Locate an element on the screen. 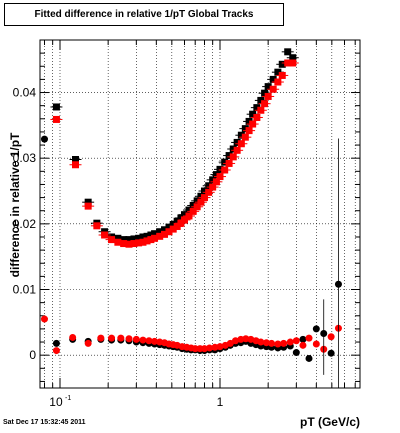  x-tick-label: 10 is located at coordinates (56, 402).